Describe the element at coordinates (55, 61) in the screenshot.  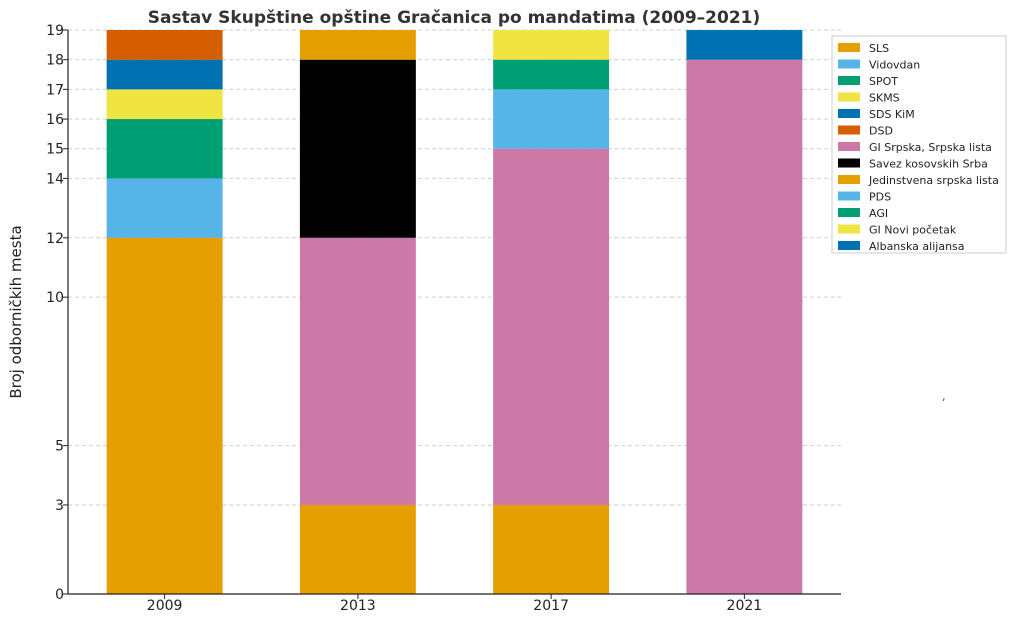
I see `y-tick-label: 18` at that location.